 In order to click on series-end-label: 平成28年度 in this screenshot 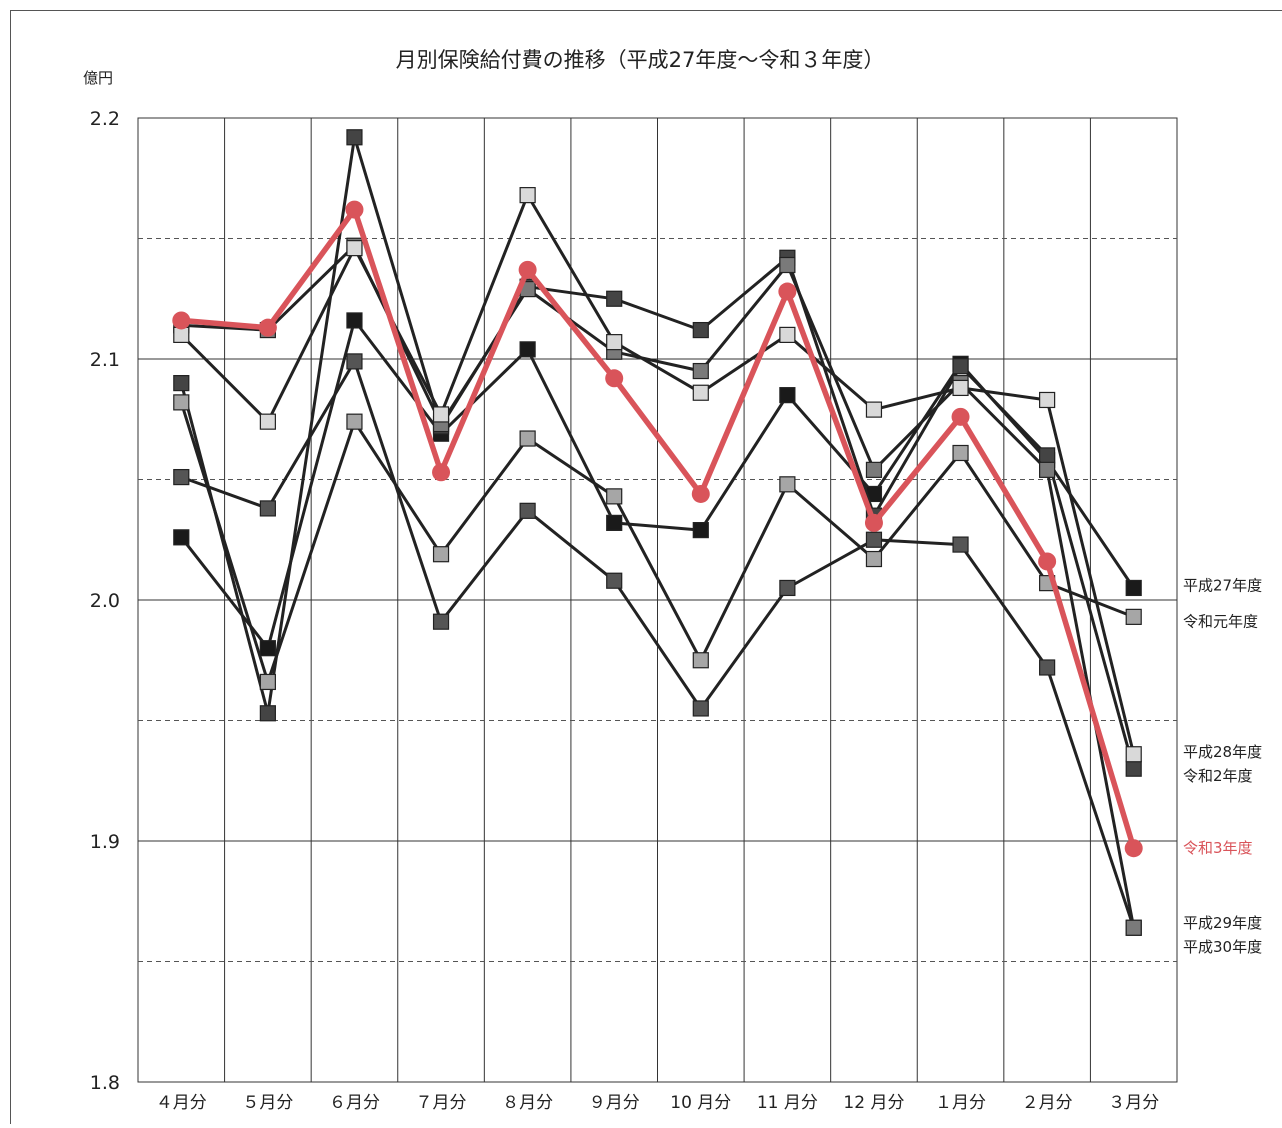, I will do `click(1222, 752)`.